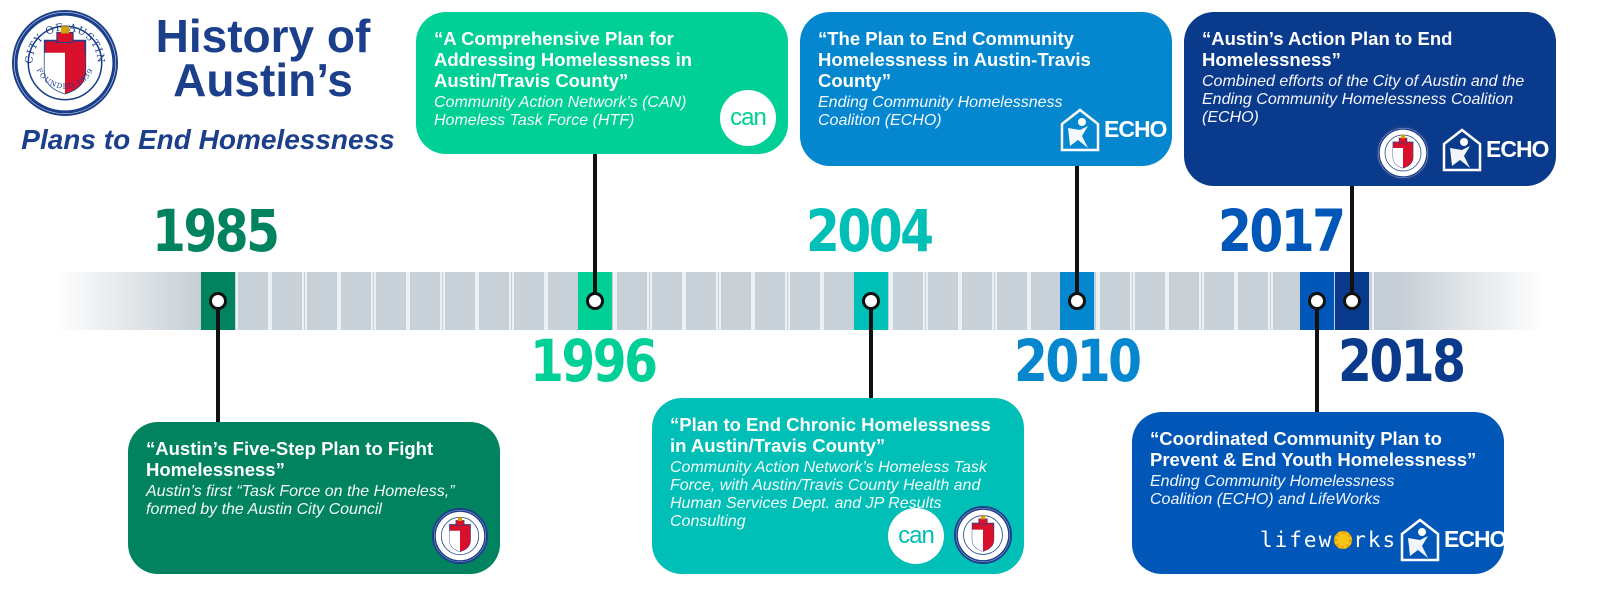 This screenshot has width=1600, height=600. What do you see at coordinates (263, 80) in the screenshot?
I see `title-line-2: Austin’s` at bounding box center [263, 80].